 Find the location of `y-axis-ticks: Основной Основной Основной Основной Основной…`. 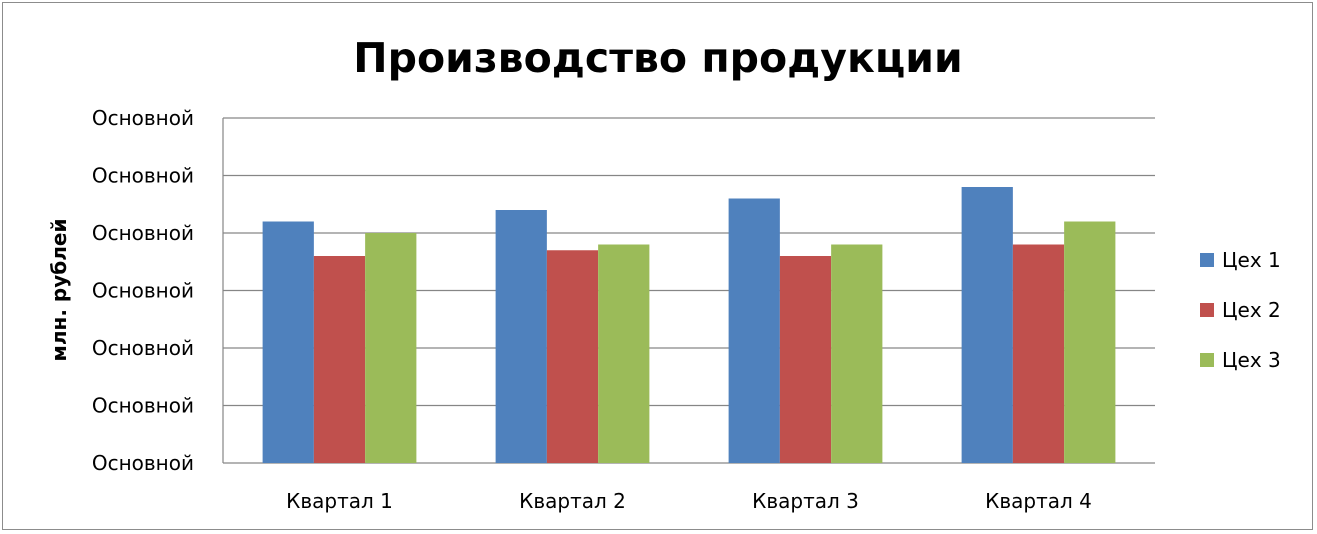

y-axis-ticks: Основной Основной Основной Основной Основной… is located at coordinates (143, 290).